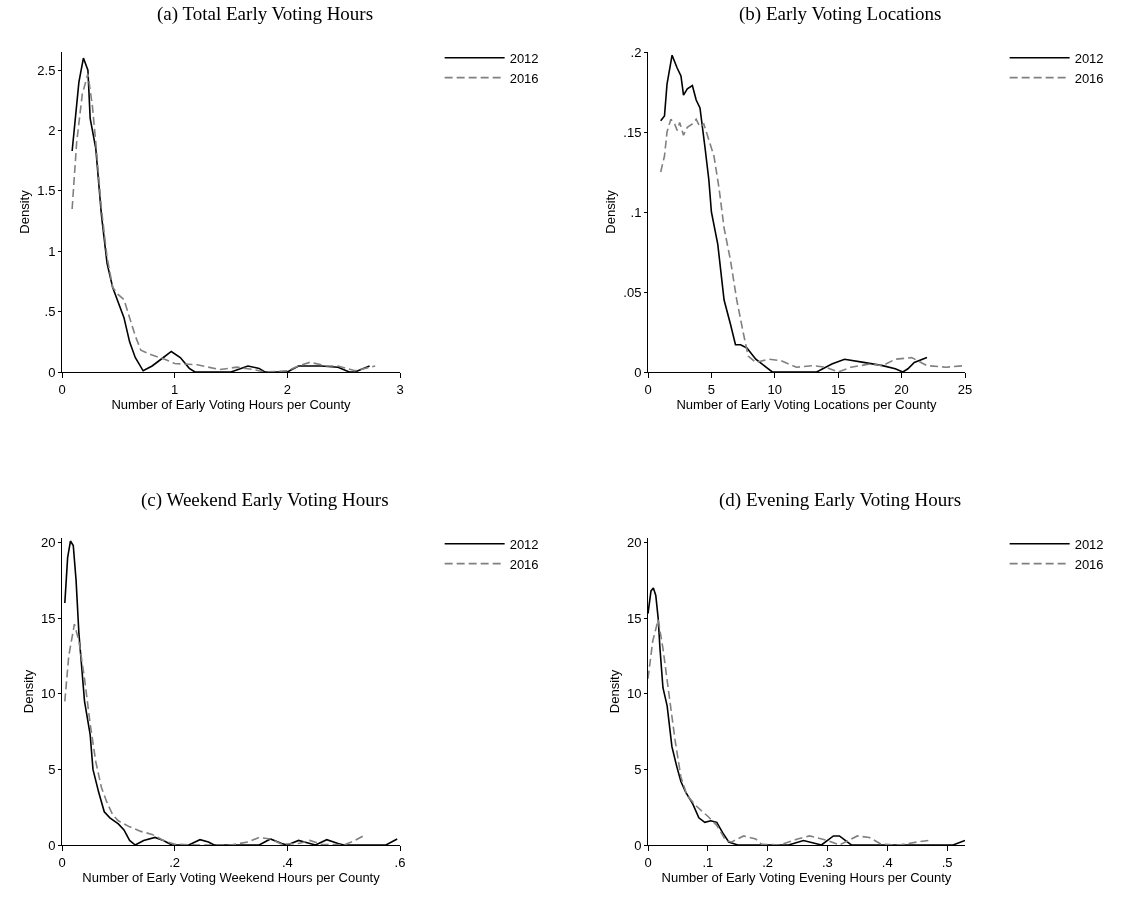 Image resolution: width=1133 pixels, height=918 pixels. What do you see at coordinates (287, 389) in the screenshot?
I see `x-tick-label: 2` at bounding box center [287, 389].